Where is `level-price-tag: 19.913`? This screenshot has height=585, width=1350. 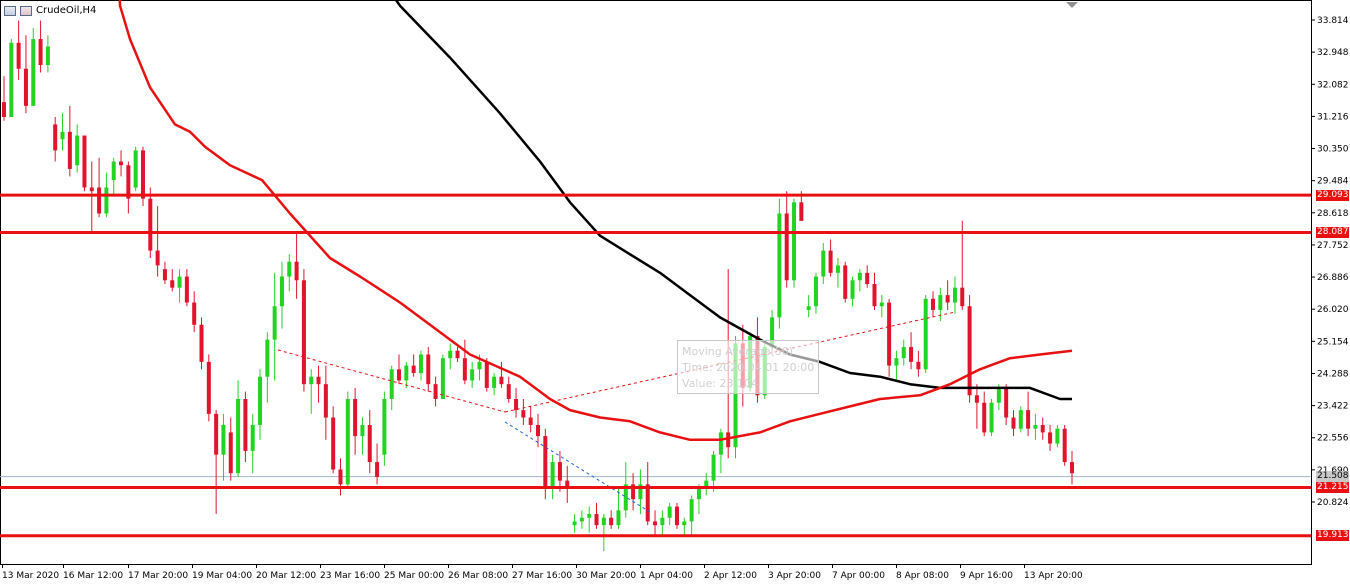 level-price-tag: 19.913 is located at coordinates (1332, 536).